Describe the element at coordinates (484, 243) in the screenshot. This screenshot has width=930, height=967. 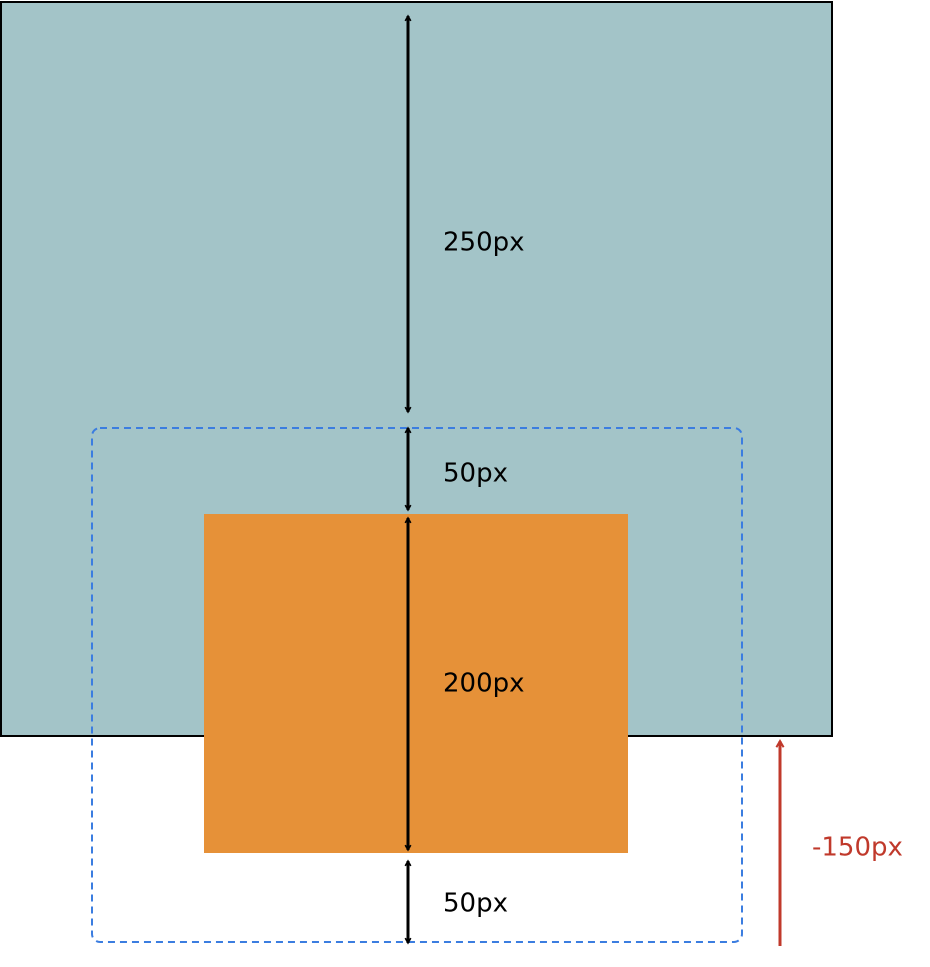
I see `measure-label: 250px` at that location.